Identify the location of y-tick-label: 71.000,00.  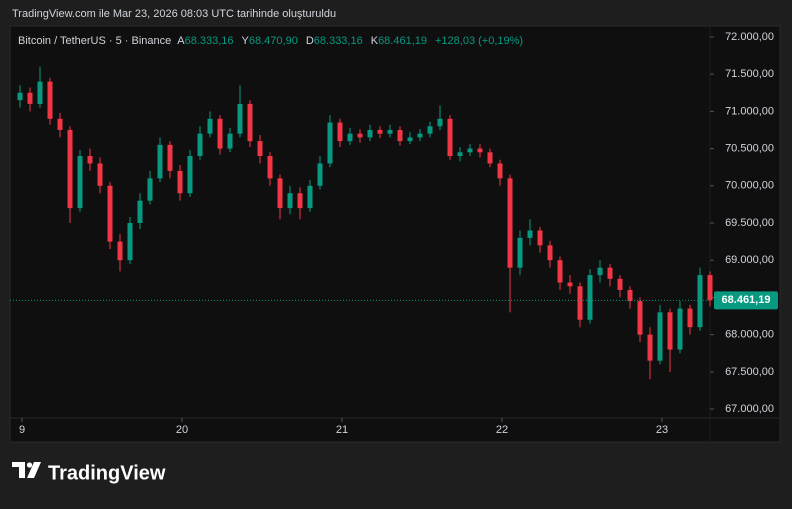
(749, 111).